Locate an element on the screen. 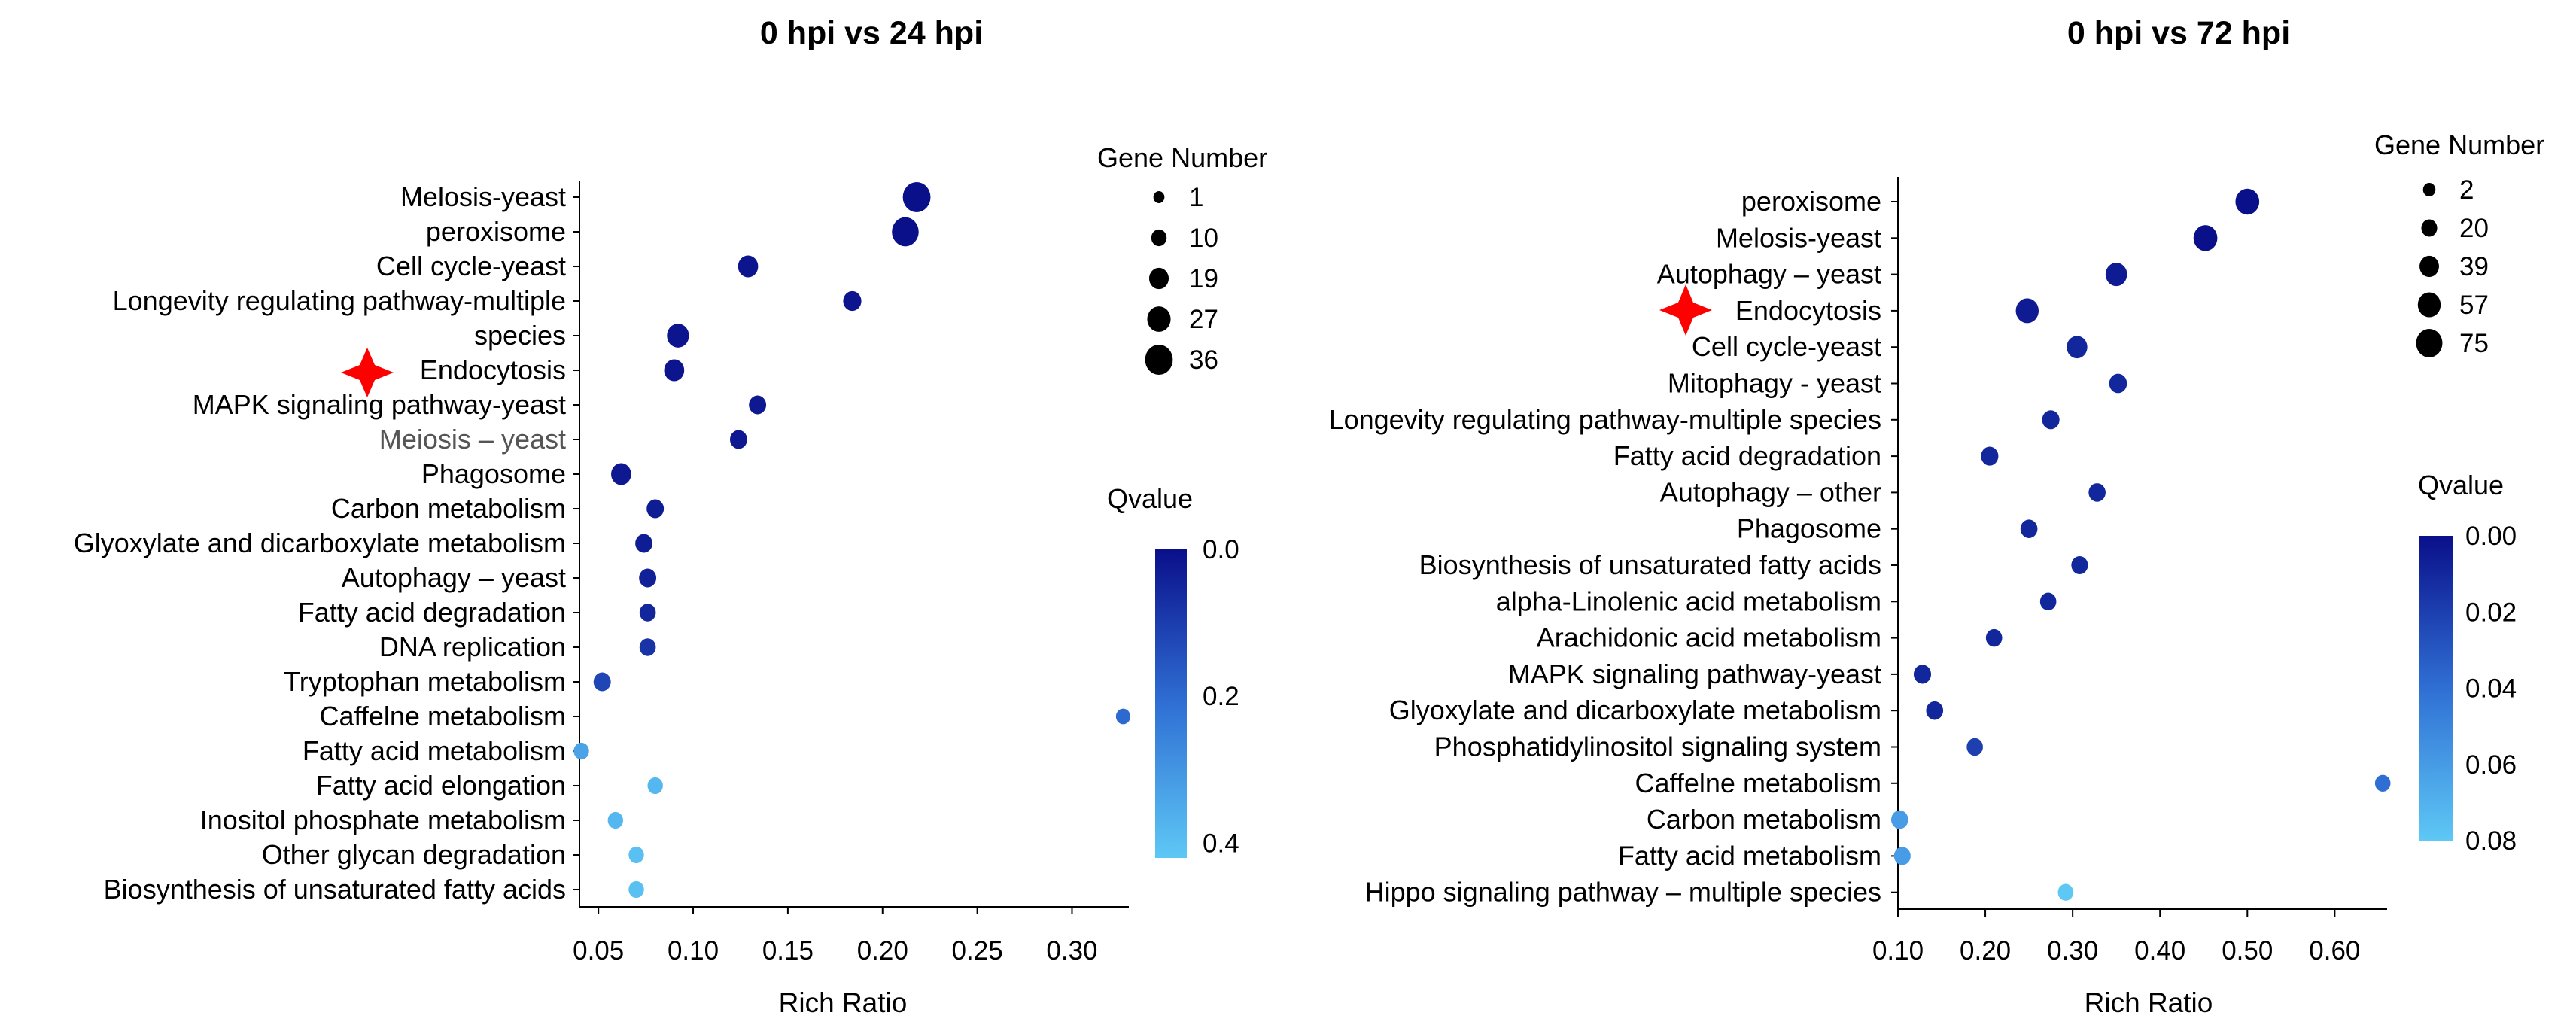 The image size is (2576, 1031). colorbar-tick-label: 0.4 is located at coordinates (1221, 844).